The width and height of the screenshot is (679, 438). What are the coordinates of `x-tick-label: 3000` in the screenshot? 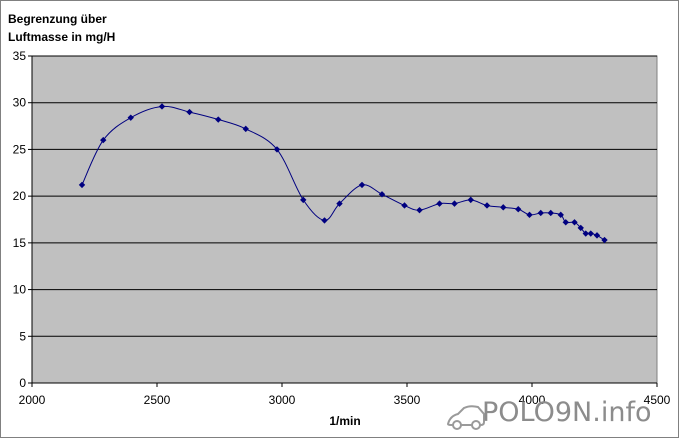 It's located at (282, 400).